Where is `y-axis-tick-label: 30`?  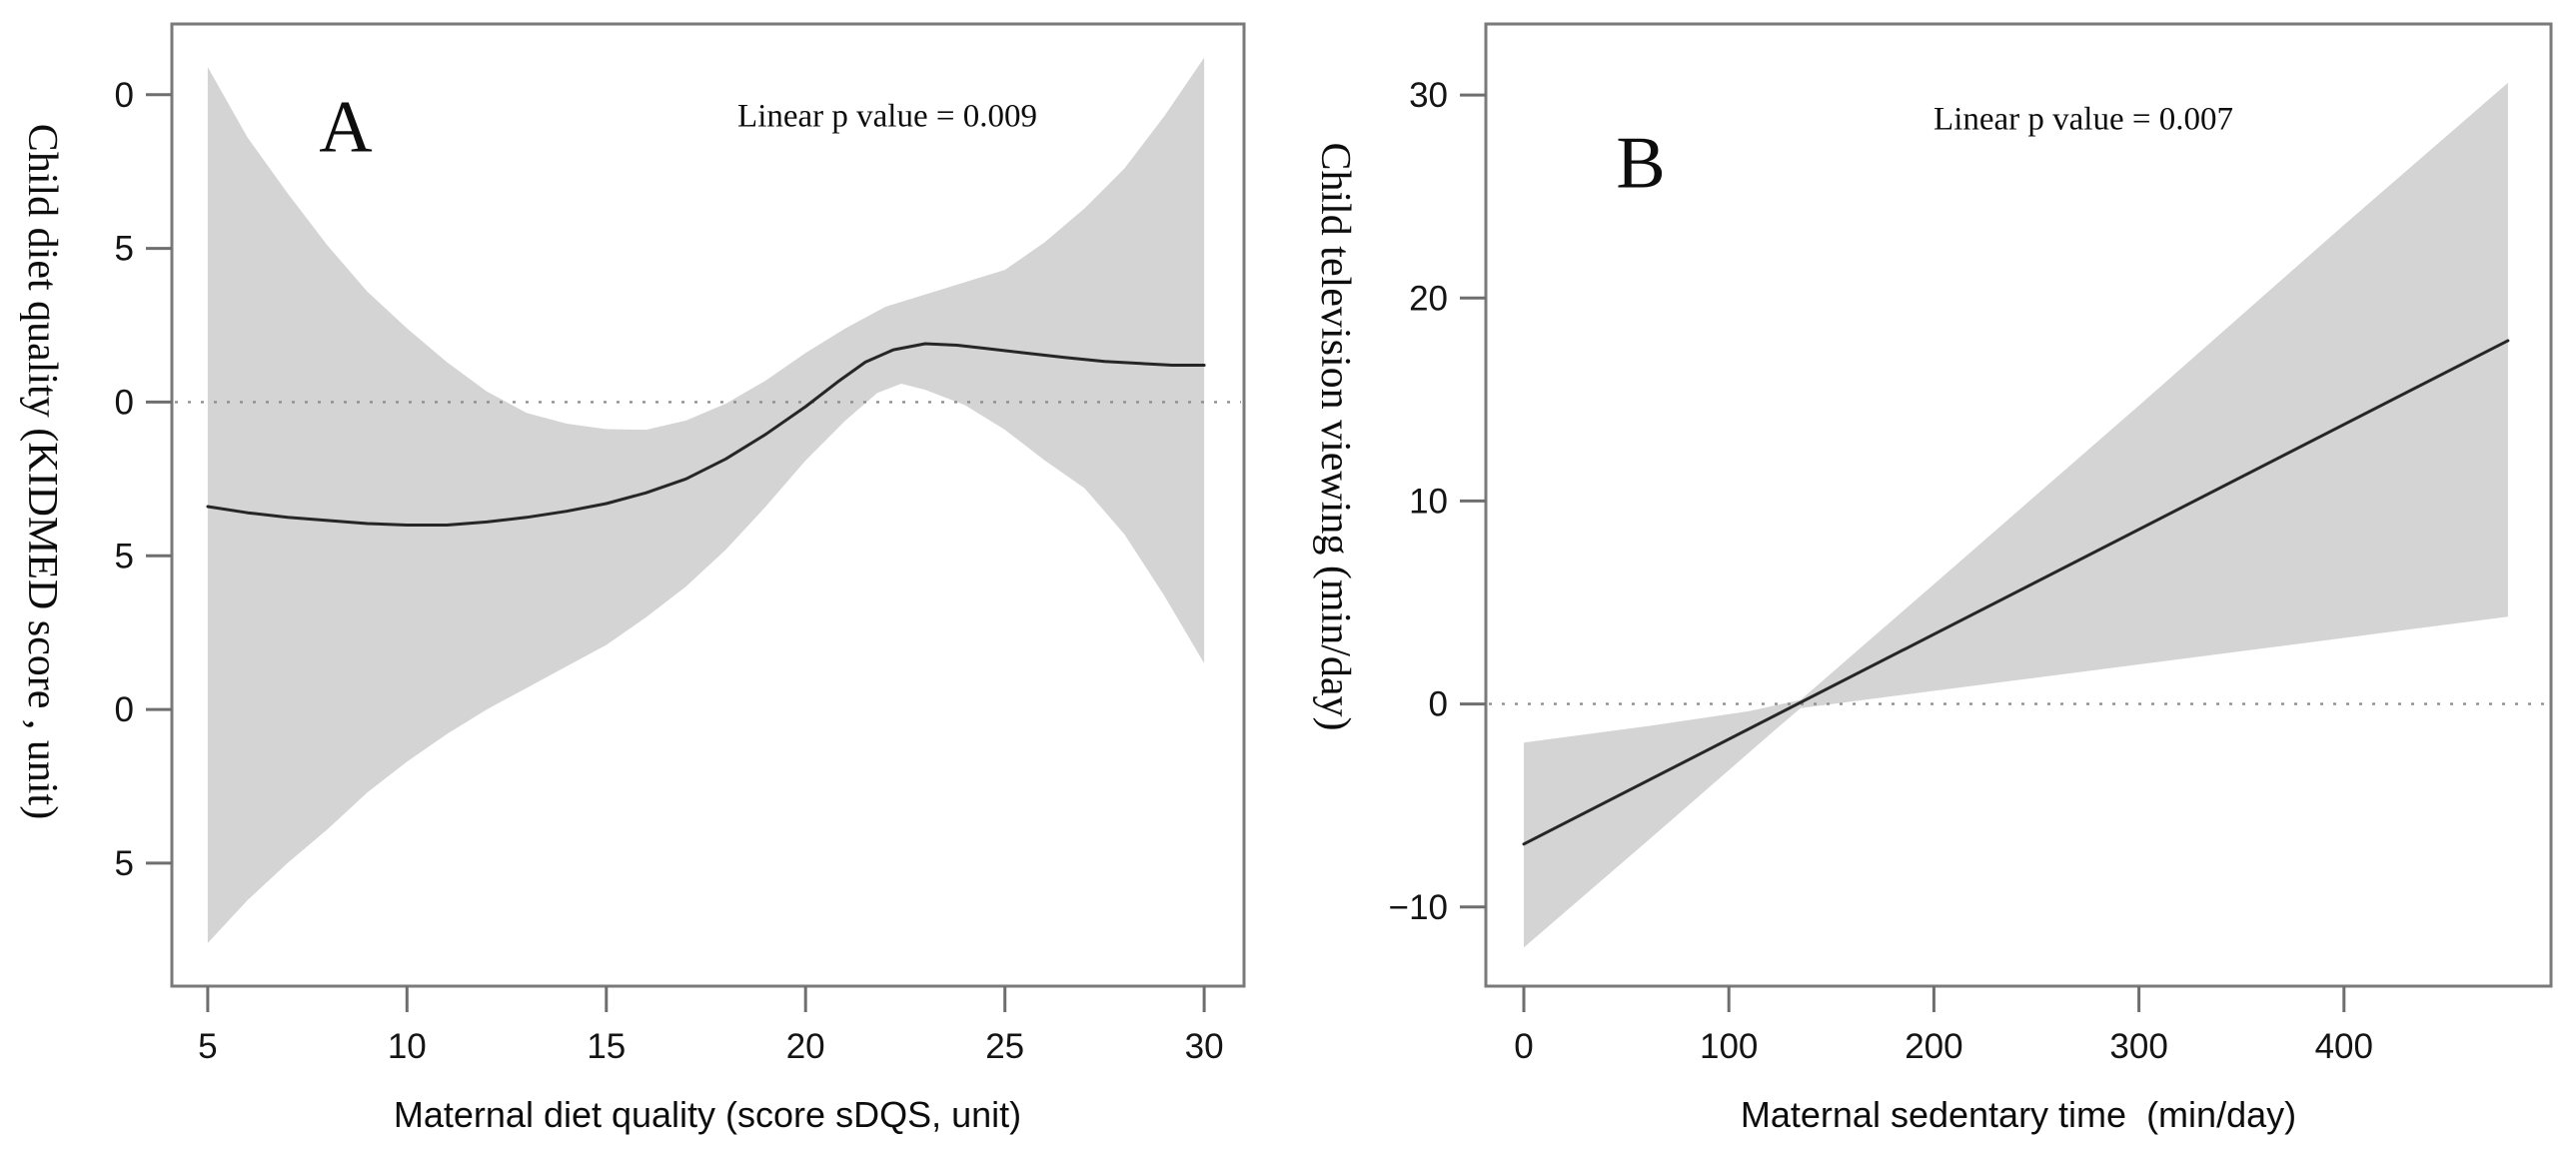 y-axis-tick-label: 30 is located at coordinates (1428, 95).